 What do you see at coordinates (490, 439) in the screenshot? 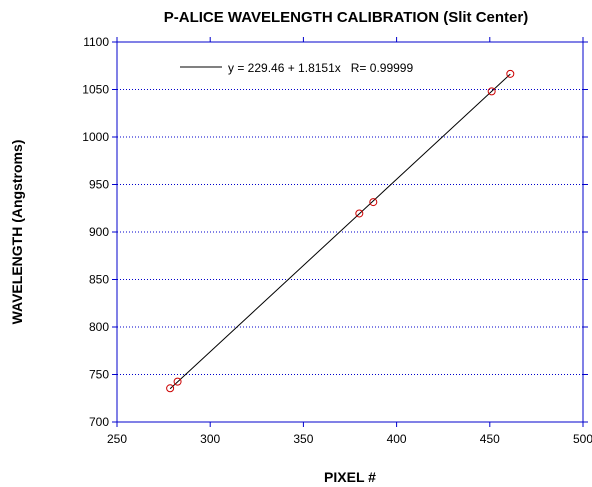
I see `x-tick-label: 450` at bounding box center [490, 439].